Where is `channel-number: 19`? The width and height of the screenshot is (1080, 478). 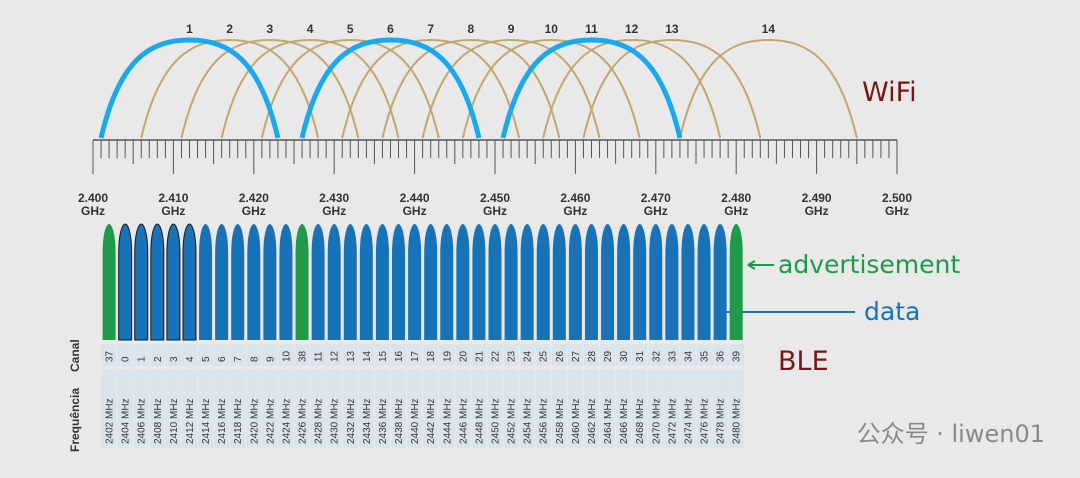
channel-number: 19 is located at coordinates (447, 356).